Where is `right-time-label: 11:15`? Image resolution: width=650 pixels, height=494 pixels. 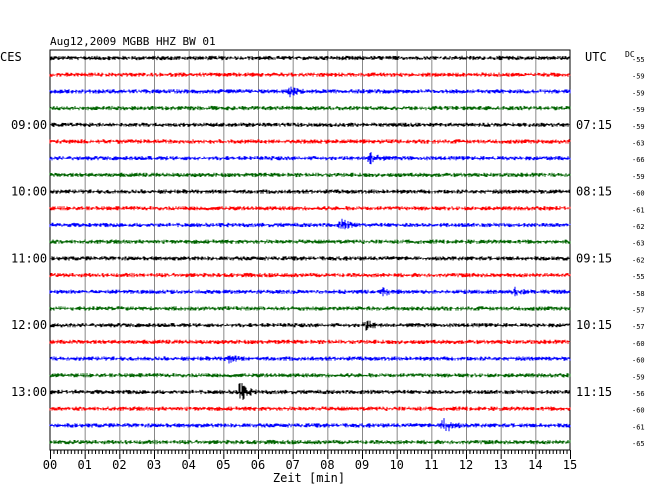
right-time-label: 11:15 is located at coordinates (594, 392).